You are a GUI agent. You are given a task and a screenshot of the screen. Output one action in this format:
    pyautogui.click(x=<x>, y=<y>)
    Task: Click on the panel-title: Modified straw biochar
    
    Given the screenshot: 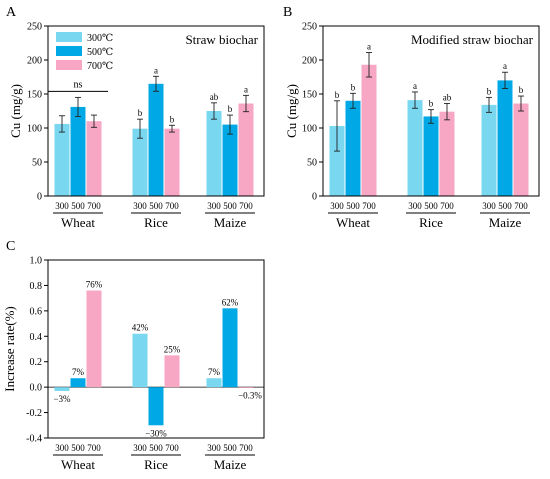 What is the action you would take?
    pyautogui.click(x=472, y=39)
    